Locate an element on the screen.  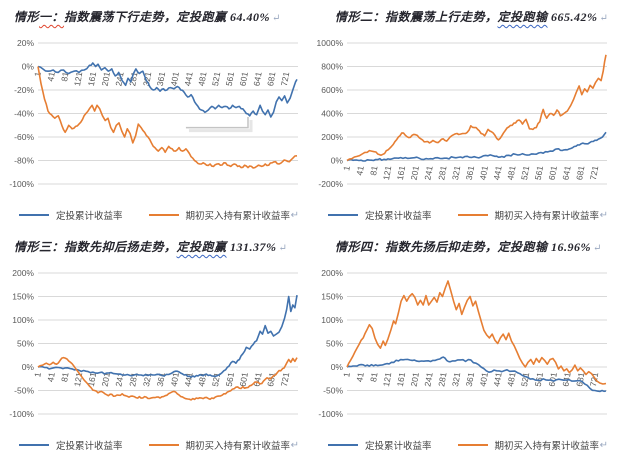
x-axis-label: 481 is located at coordinates (202, 79).